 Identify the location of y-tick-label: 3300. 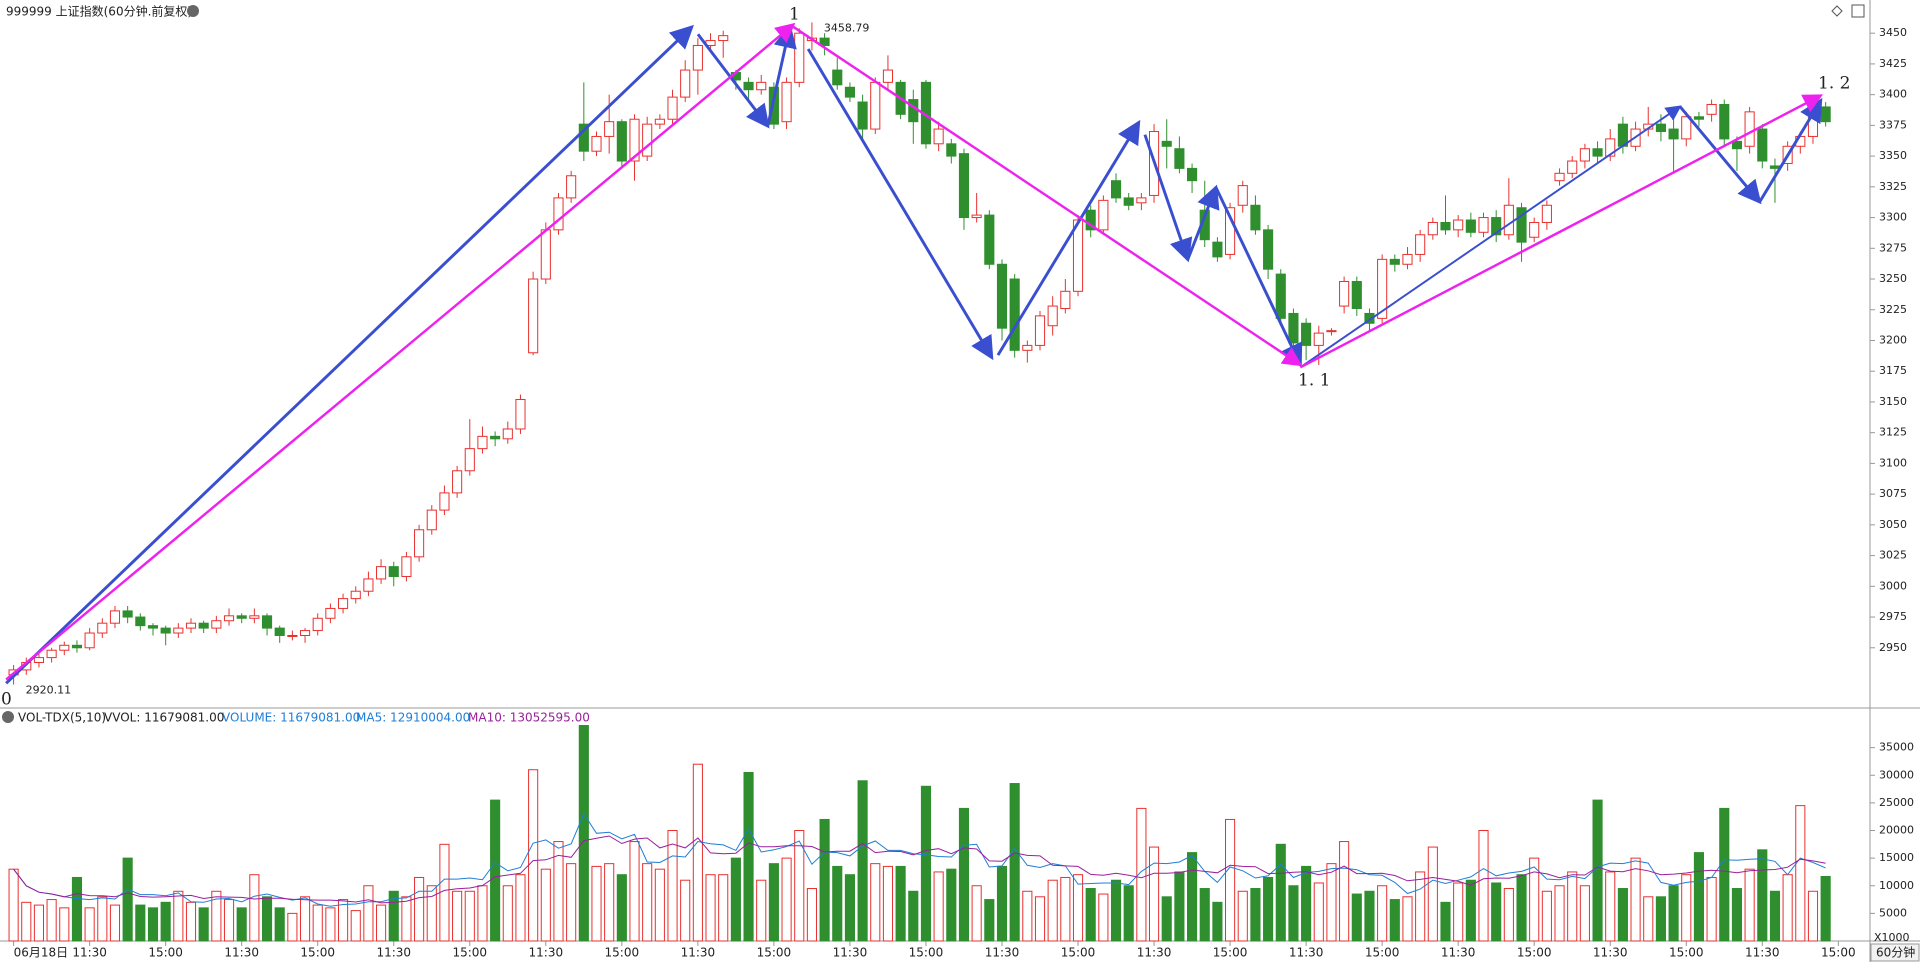
(1893, 217).